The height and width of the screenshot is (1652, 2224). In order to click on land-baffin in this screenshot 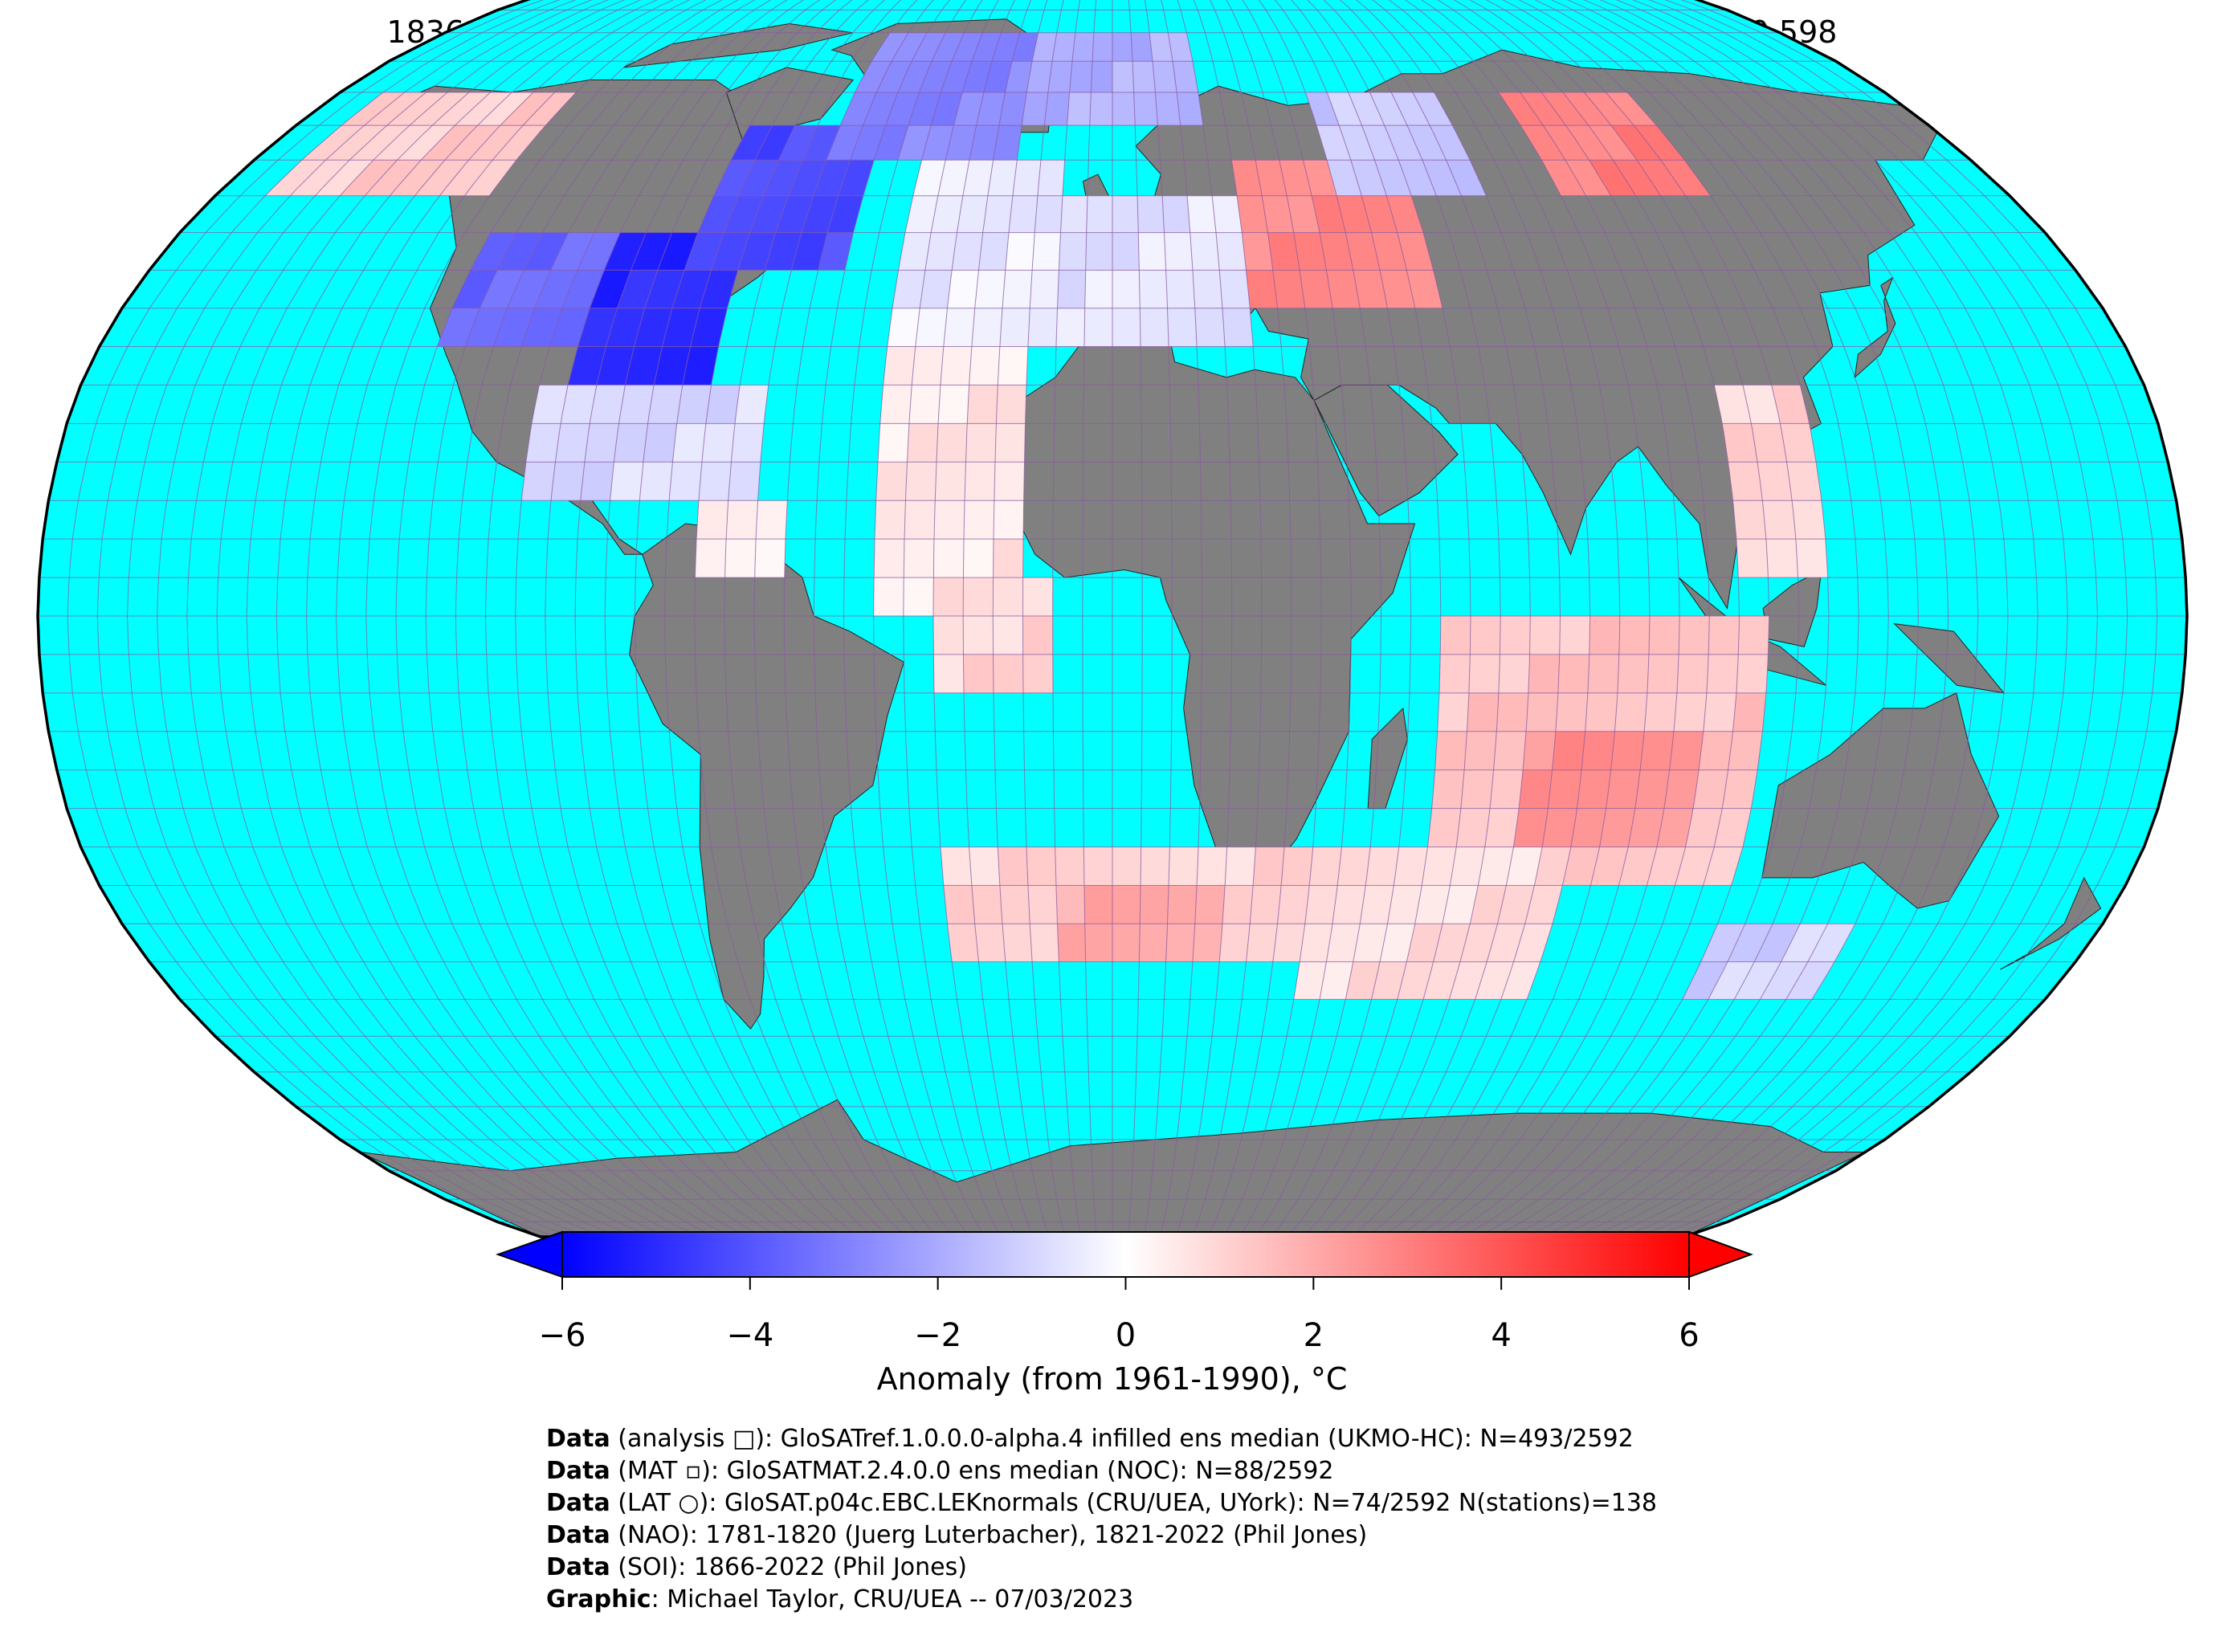, I will do `click(790, 103)`.